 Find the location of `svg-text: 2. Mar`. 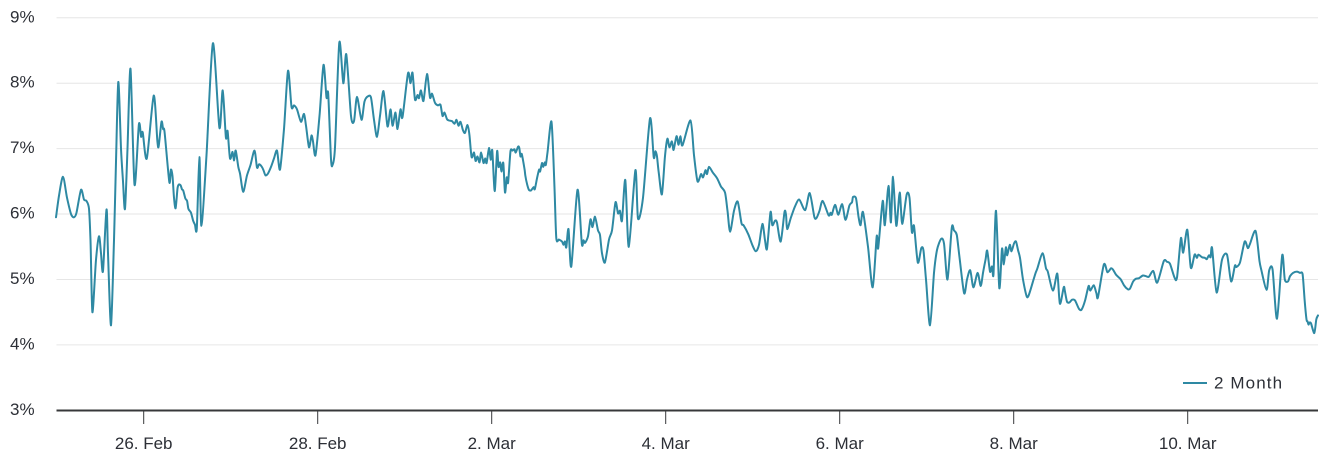

svg-text: 2. Mar is located at coordinates (492, 443).